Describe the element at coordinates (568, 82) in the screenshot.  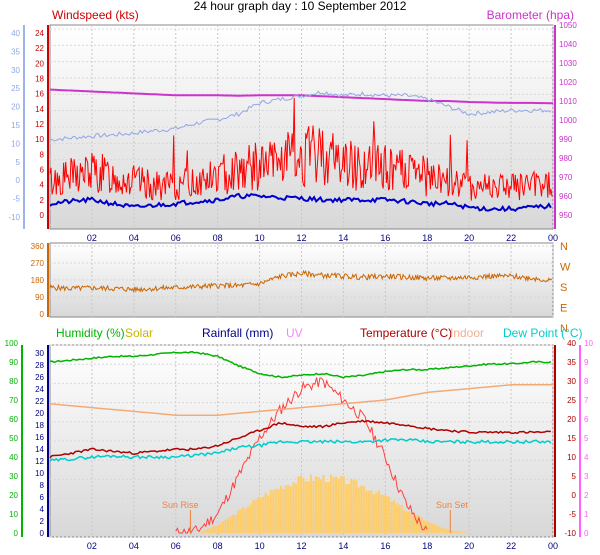
I see `barometer-tick: 1020` at that location.